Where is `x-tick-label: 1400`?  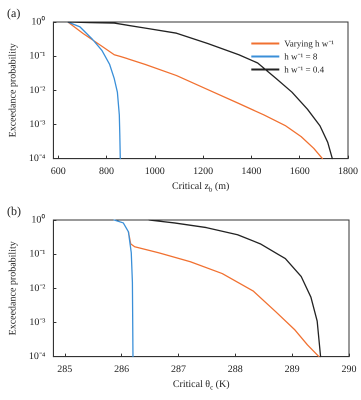 x-tick-label: 1400 is located at coordinates (251, 172).